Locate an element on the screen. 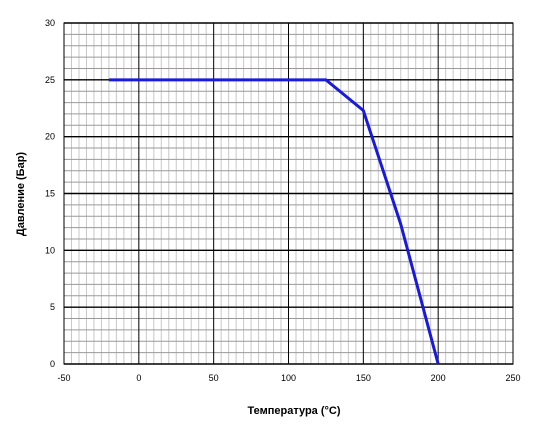 The height and width of the screenshot is (432, 549). x-tick-label: 200 is located at coordinates (438, 378).